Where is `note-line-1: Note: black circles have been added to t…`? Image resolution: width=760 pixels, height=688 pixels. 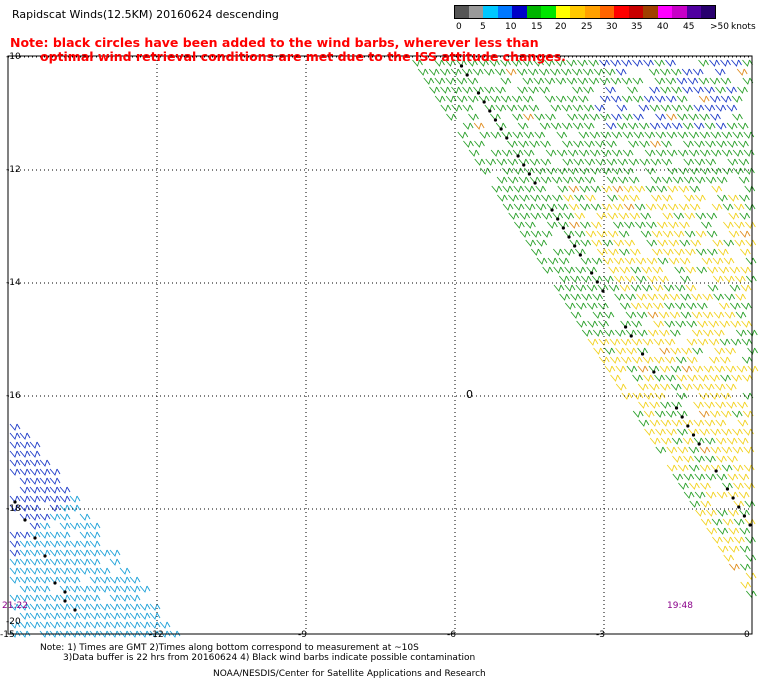
note-line-1: Note: black circles have been added to t… is located at coordinates (274, 42).